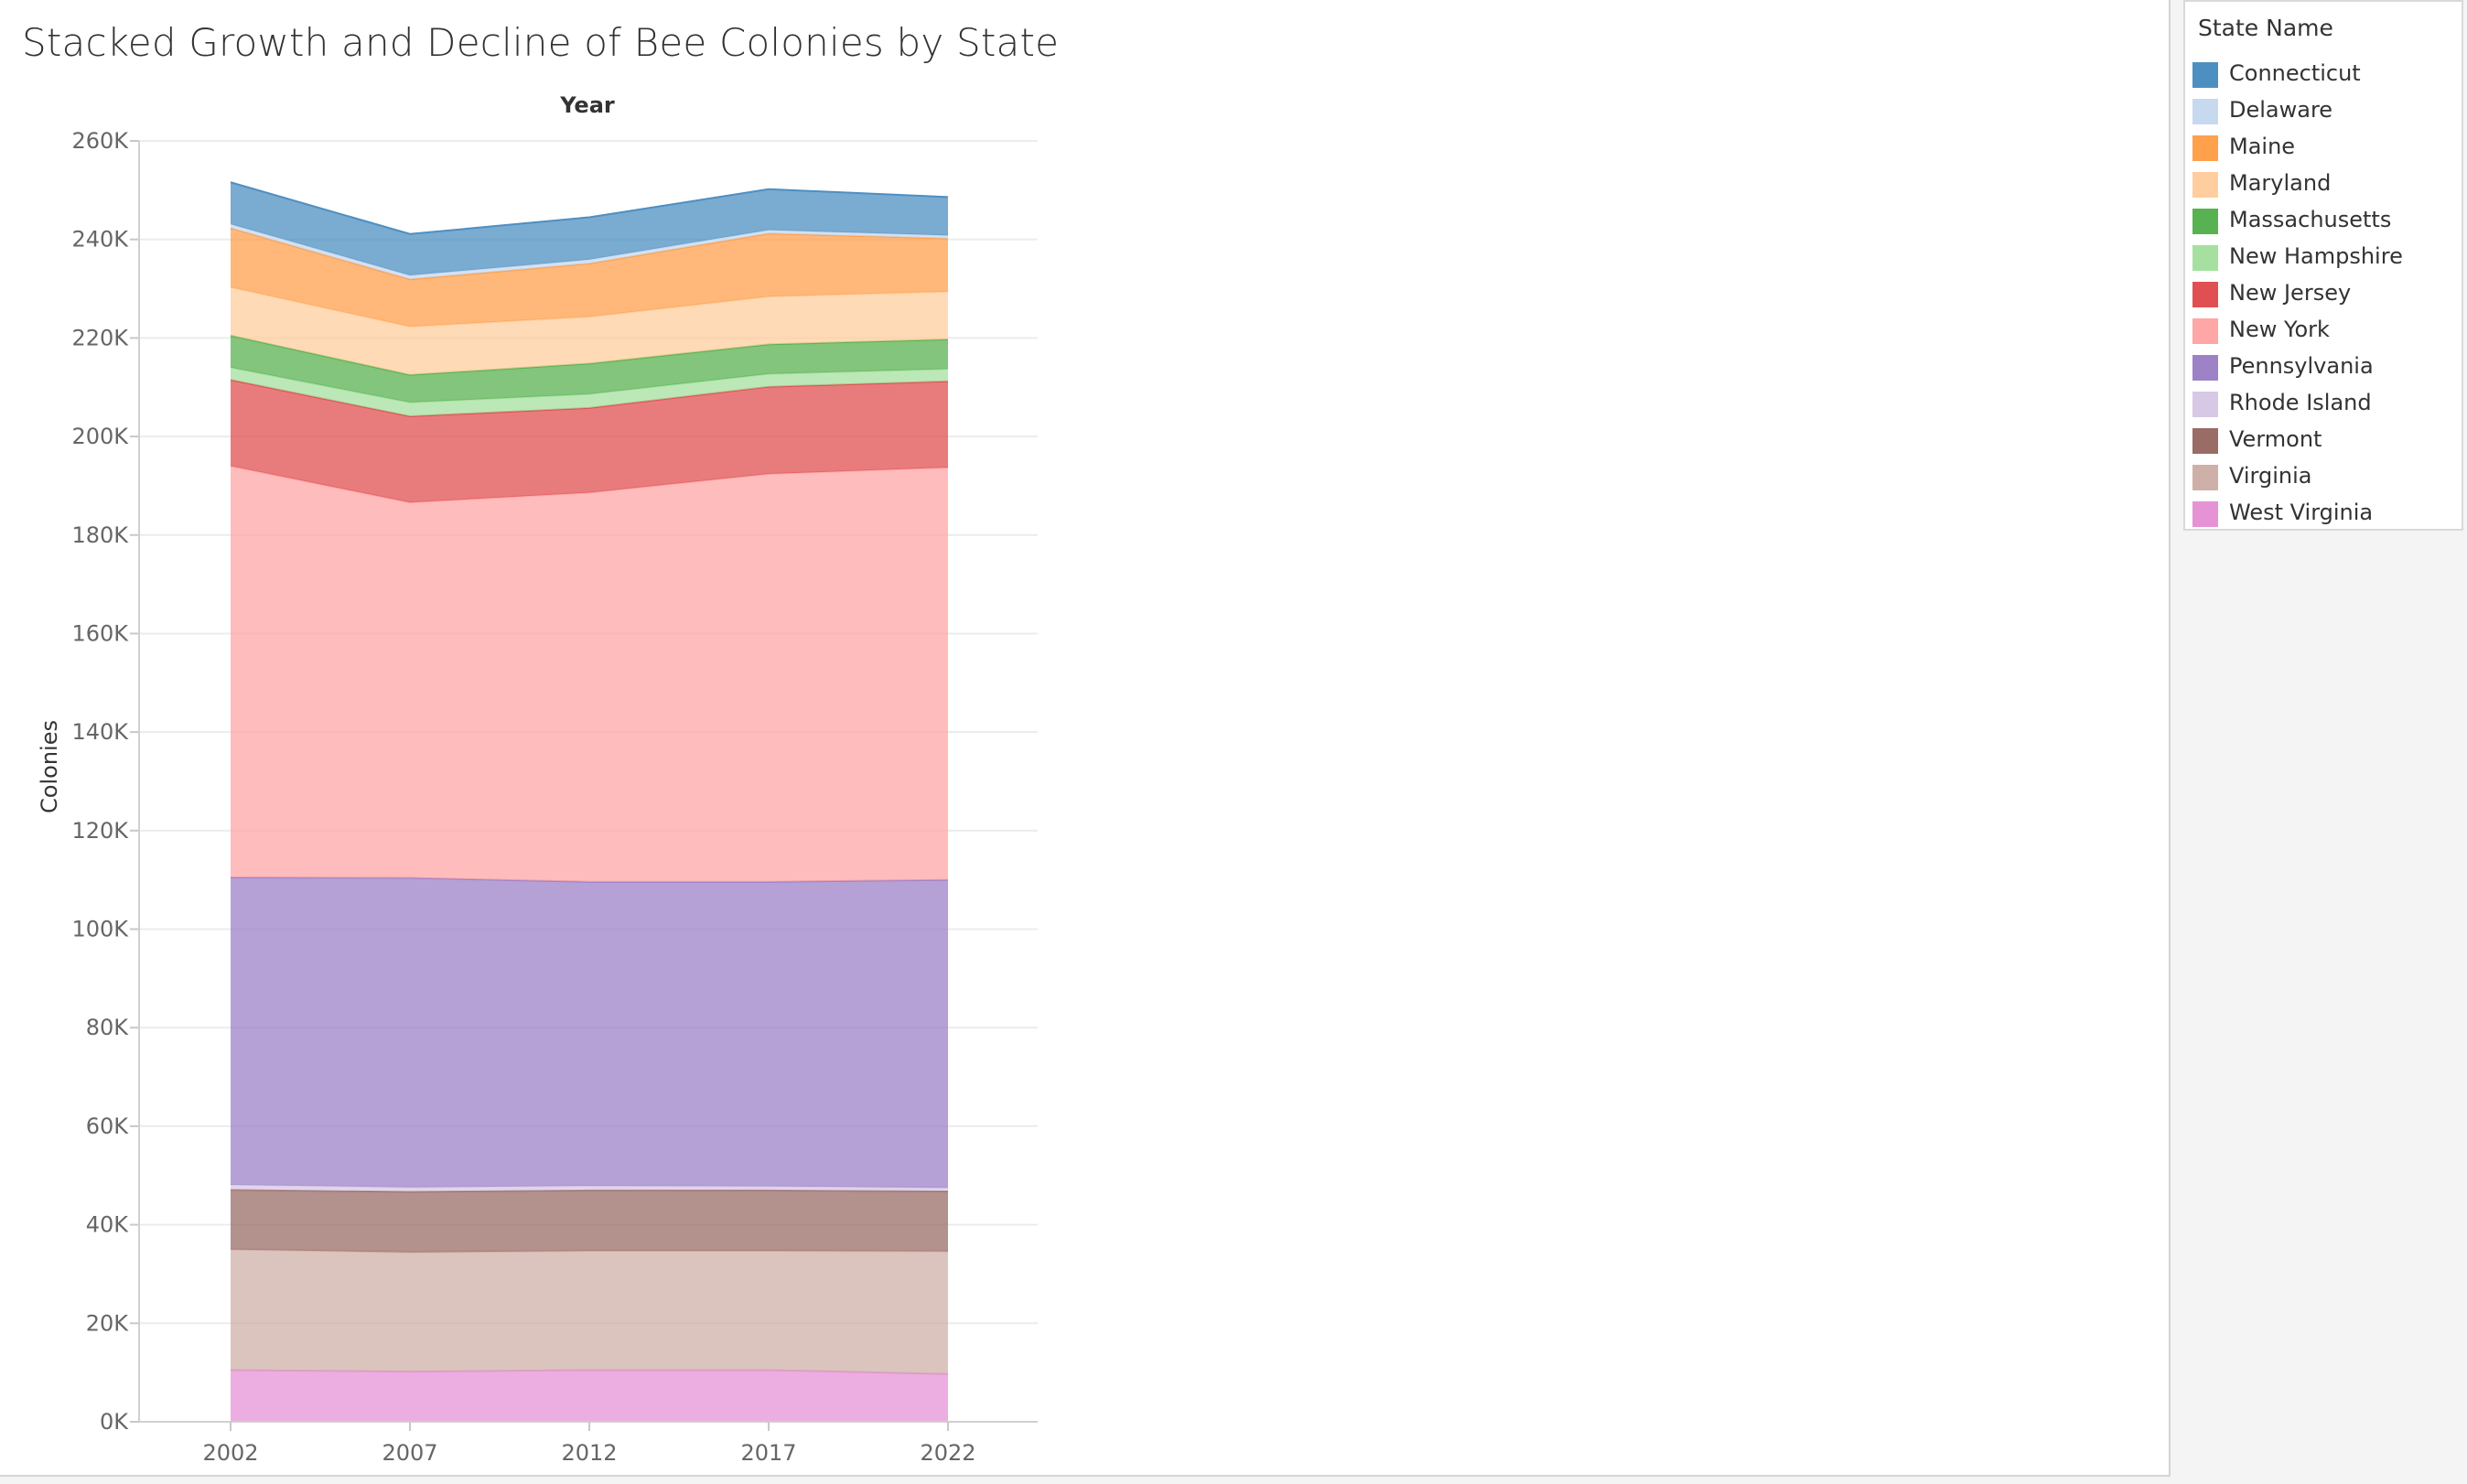 The height and width of the screenshot is (1484, 2467). Describe the element at coordinates (587, 105) in the screenshot. I see `x-axis-title: Year` at that location.